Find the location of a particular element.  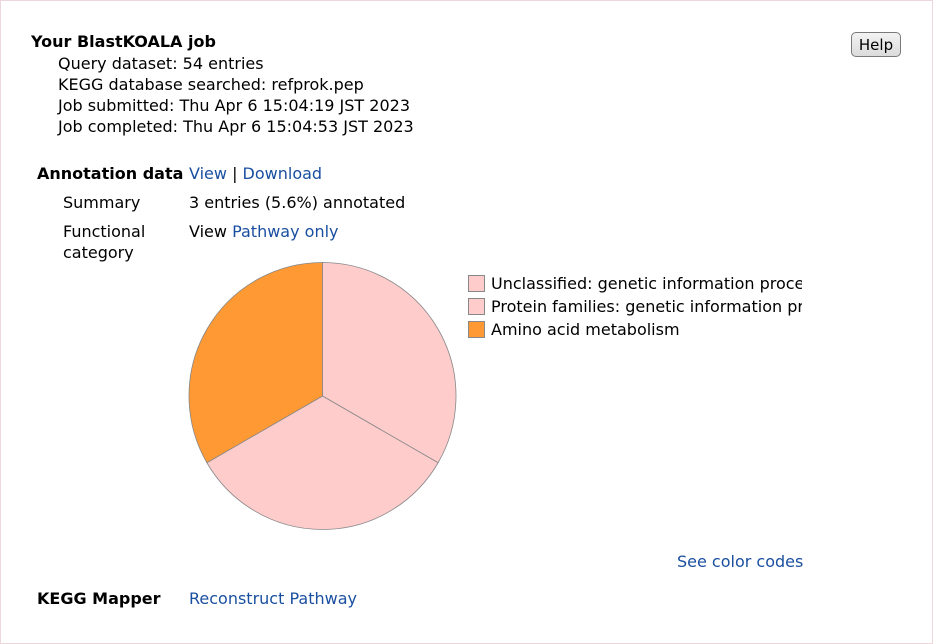

view-link: View is located at coordinates (208, 173).